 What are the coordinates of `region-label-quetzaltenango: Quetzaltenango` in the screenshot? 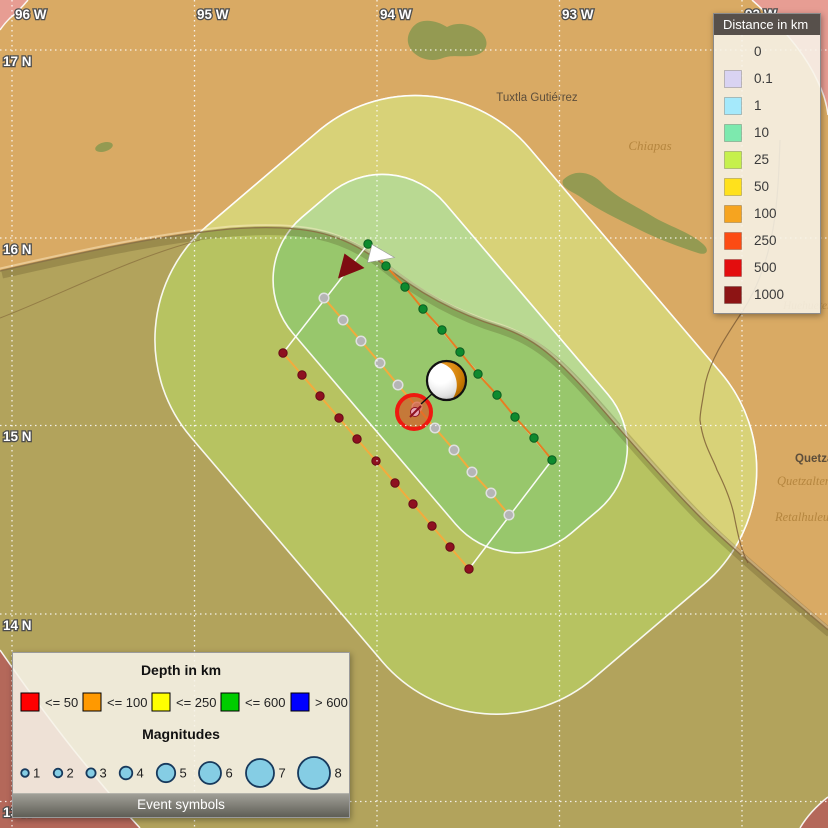 It's located at (802, 481).